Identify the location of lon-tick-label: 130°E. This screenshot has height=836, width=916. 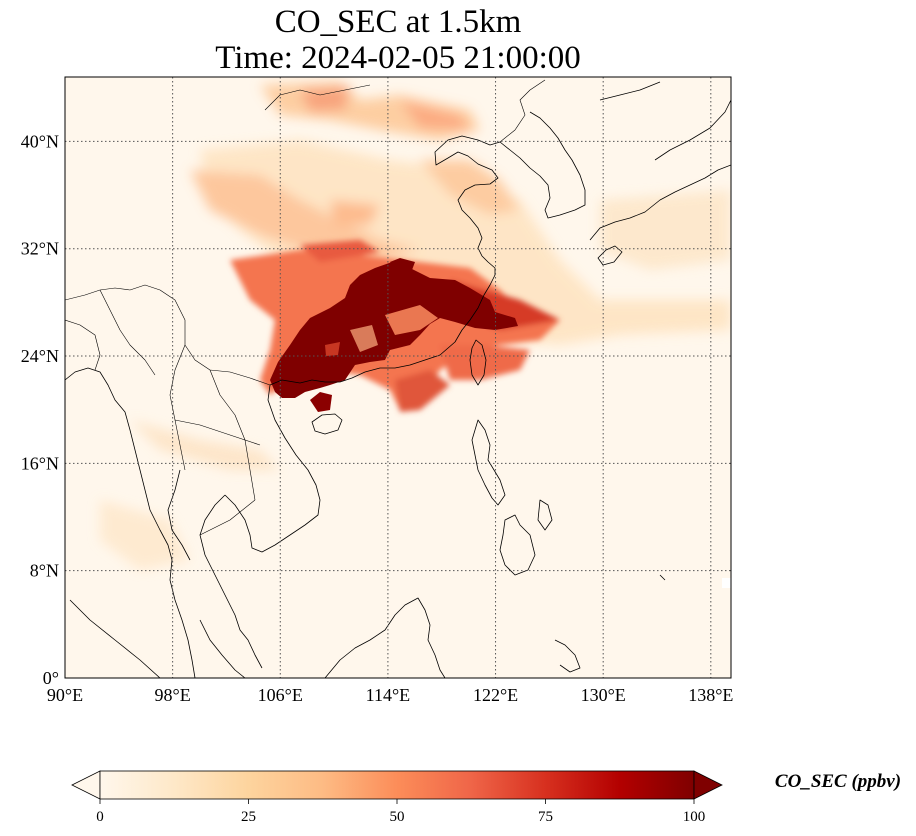
(603, 695).